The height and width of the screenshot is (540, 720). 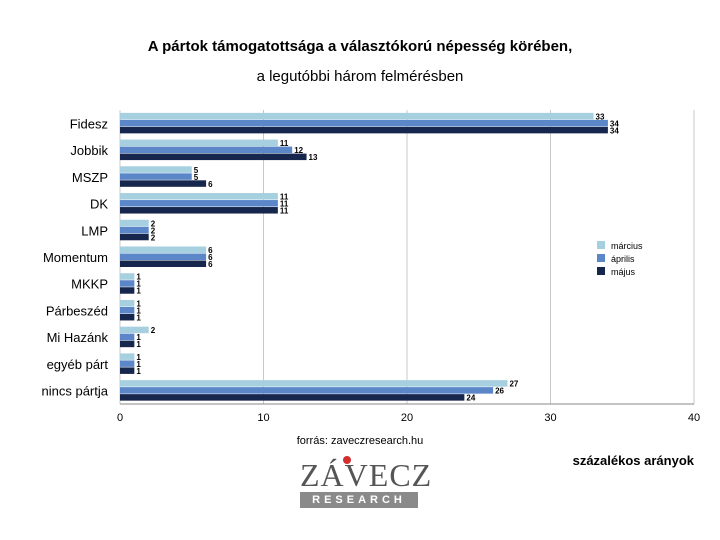 I want to click on x-tick-label: 10, so click(x=263, y=418).